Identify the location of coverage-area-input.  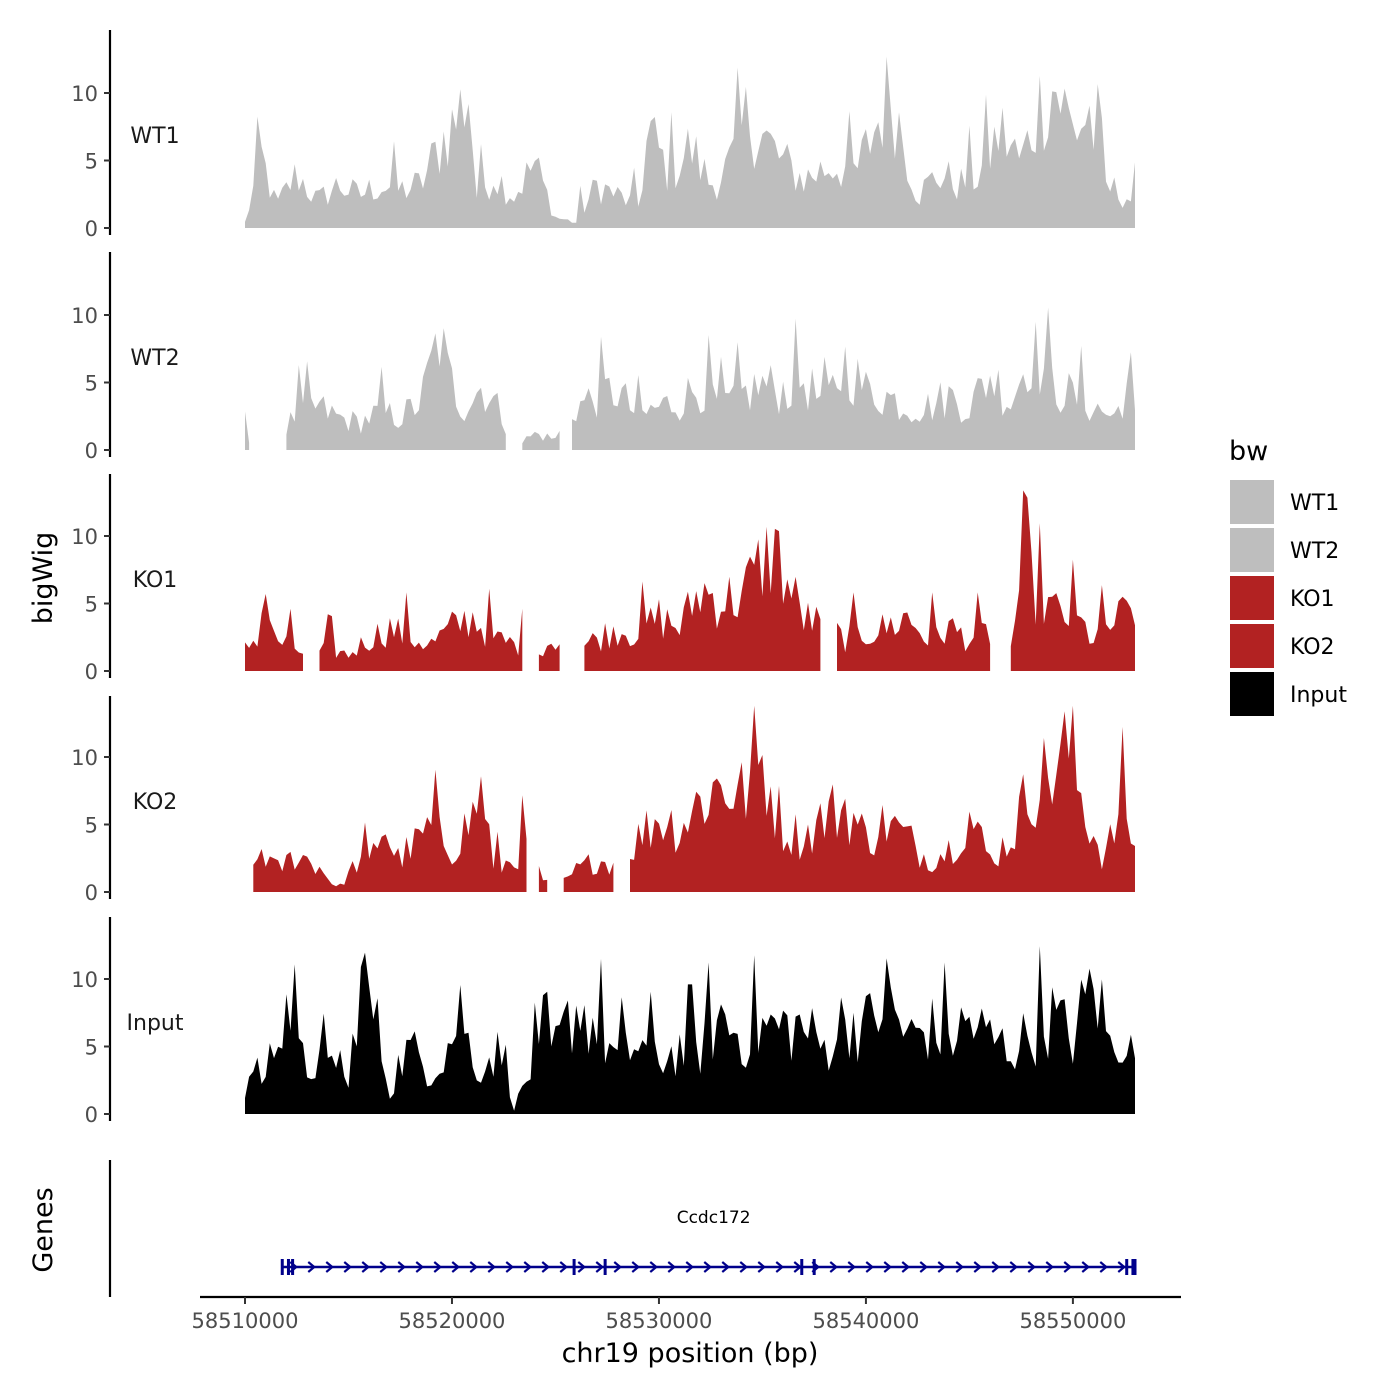
(690, 1030).